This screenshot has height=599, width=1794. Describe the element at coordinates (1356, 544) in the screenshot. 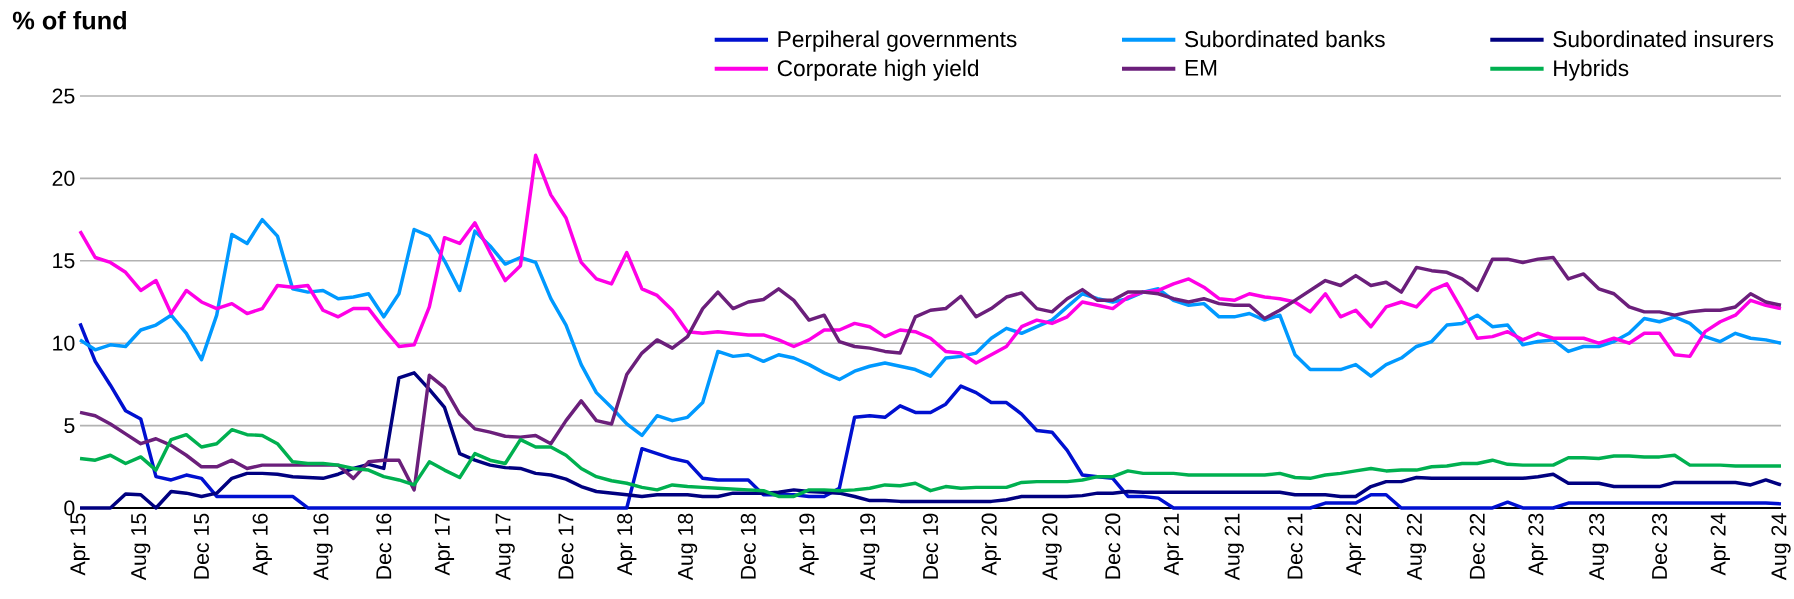

I see `x-tick-label: Apr 22` at that location.